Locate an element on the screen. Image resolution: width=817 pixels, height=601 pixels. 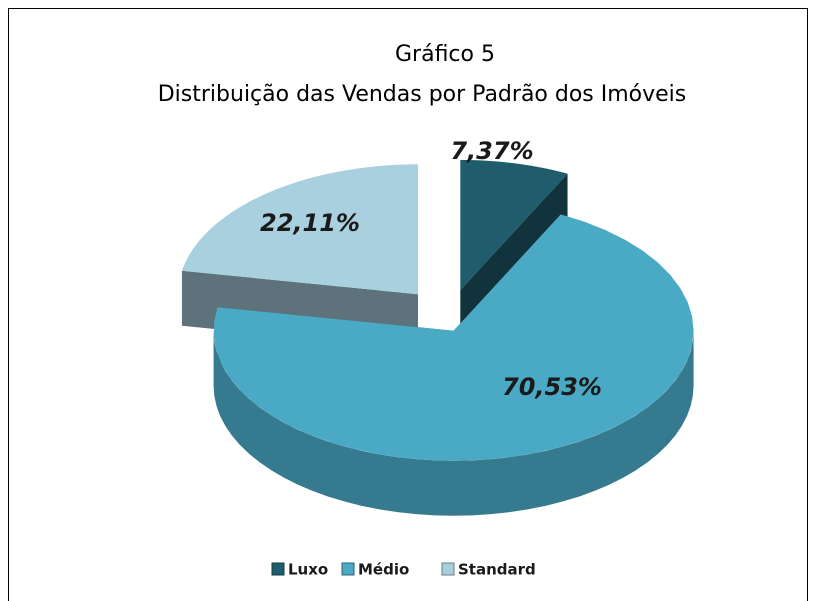
data-label: 7,37% is located at coordinates (491, 151).